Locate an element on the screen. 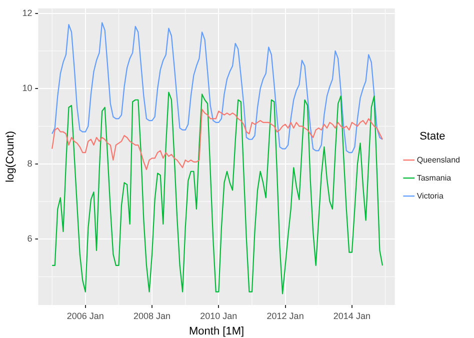 The height and width of the screenshot is (338, 474). x-tick-label: 2008 Jan is located at coordinates (152, 315).